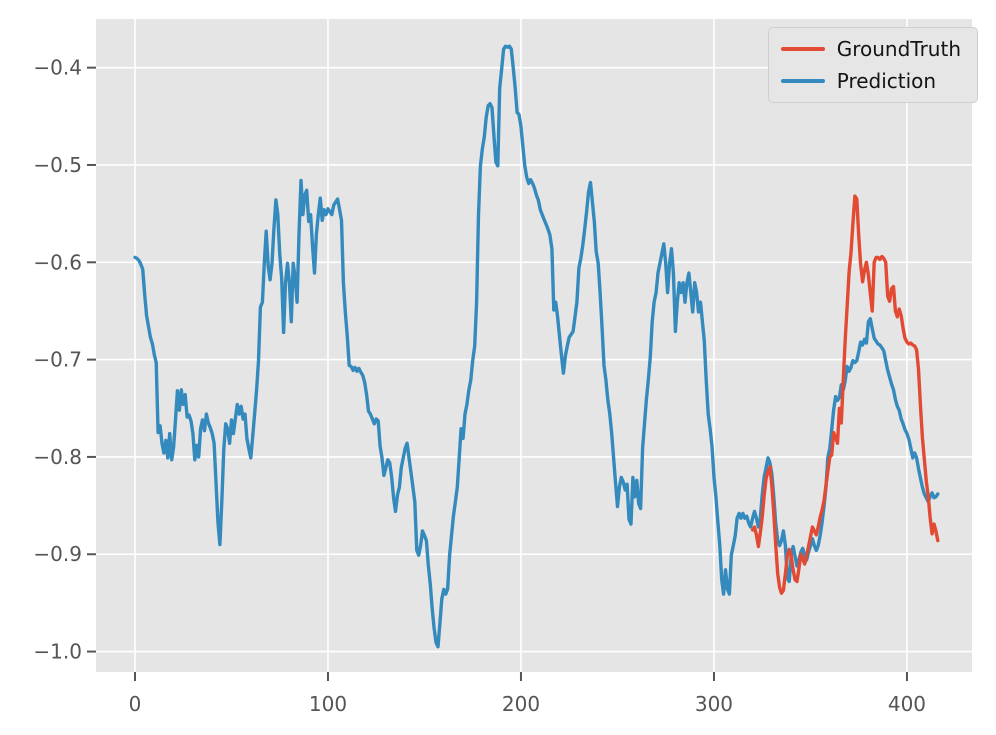  I want to click on y-tick-label: −0.4, so click(57, 68).